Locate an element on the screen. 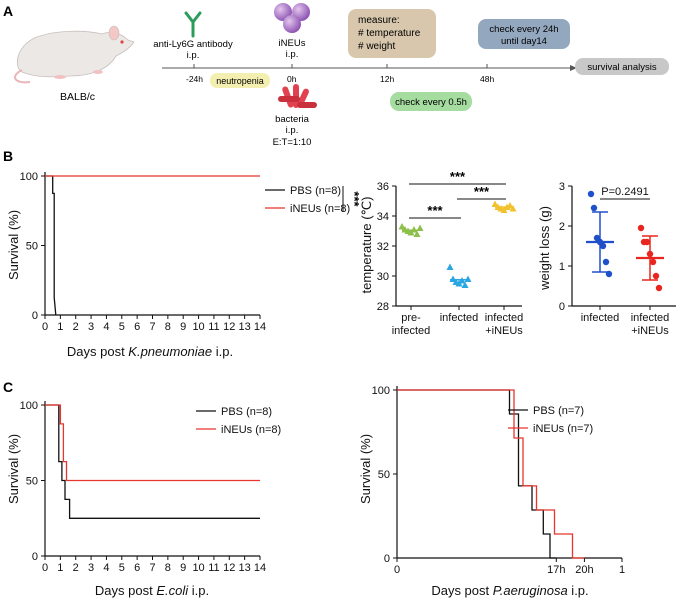  panel-label-c: C is located at coordinates (8, 387).